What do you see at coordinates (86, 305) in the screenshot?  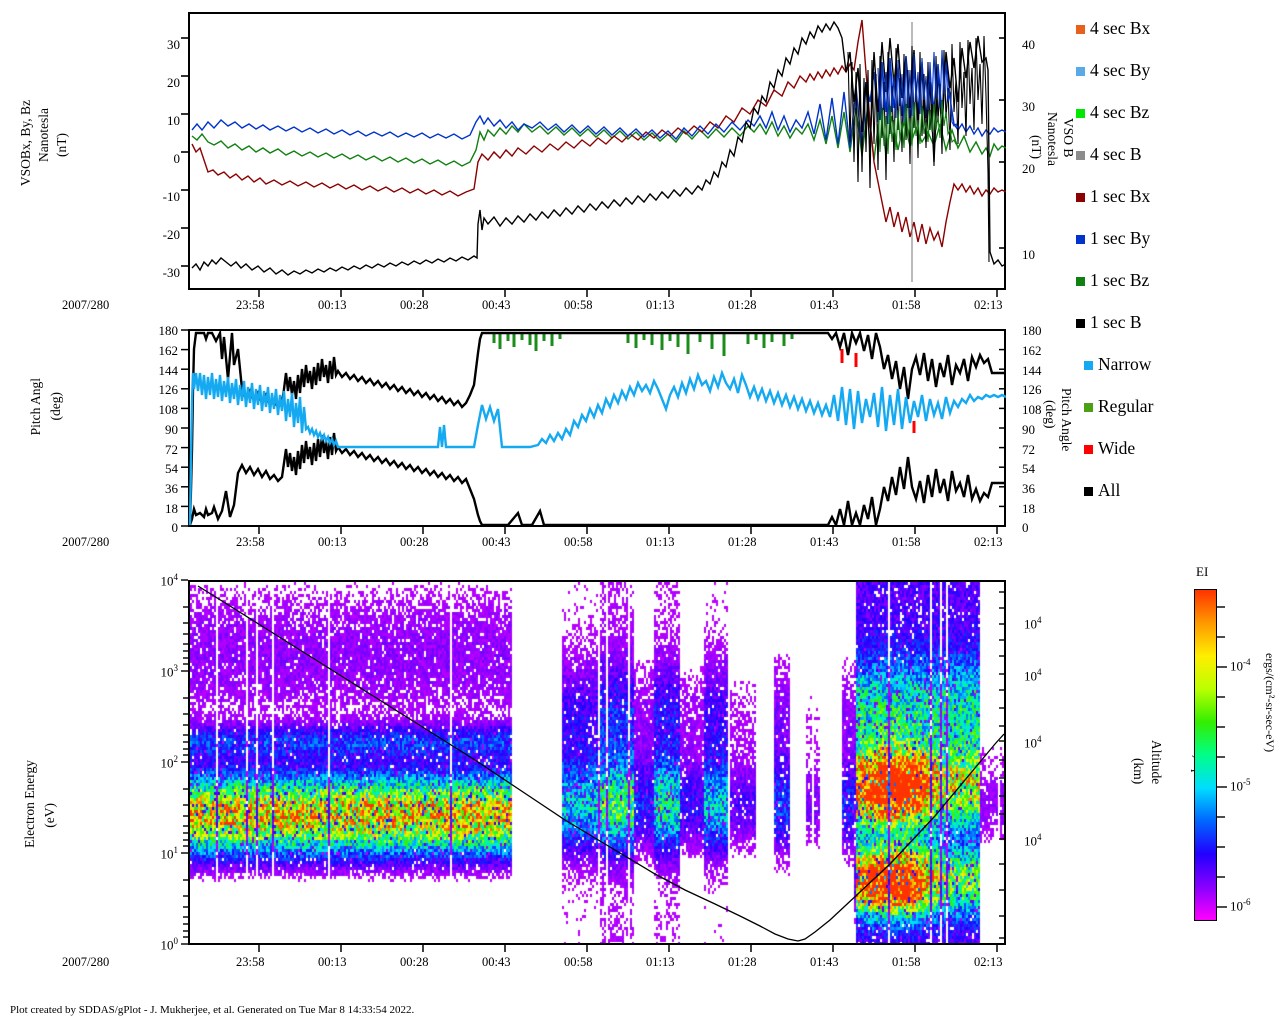 I see `magnetic-date-label: 2007/280` at bounding box center [86, 305].